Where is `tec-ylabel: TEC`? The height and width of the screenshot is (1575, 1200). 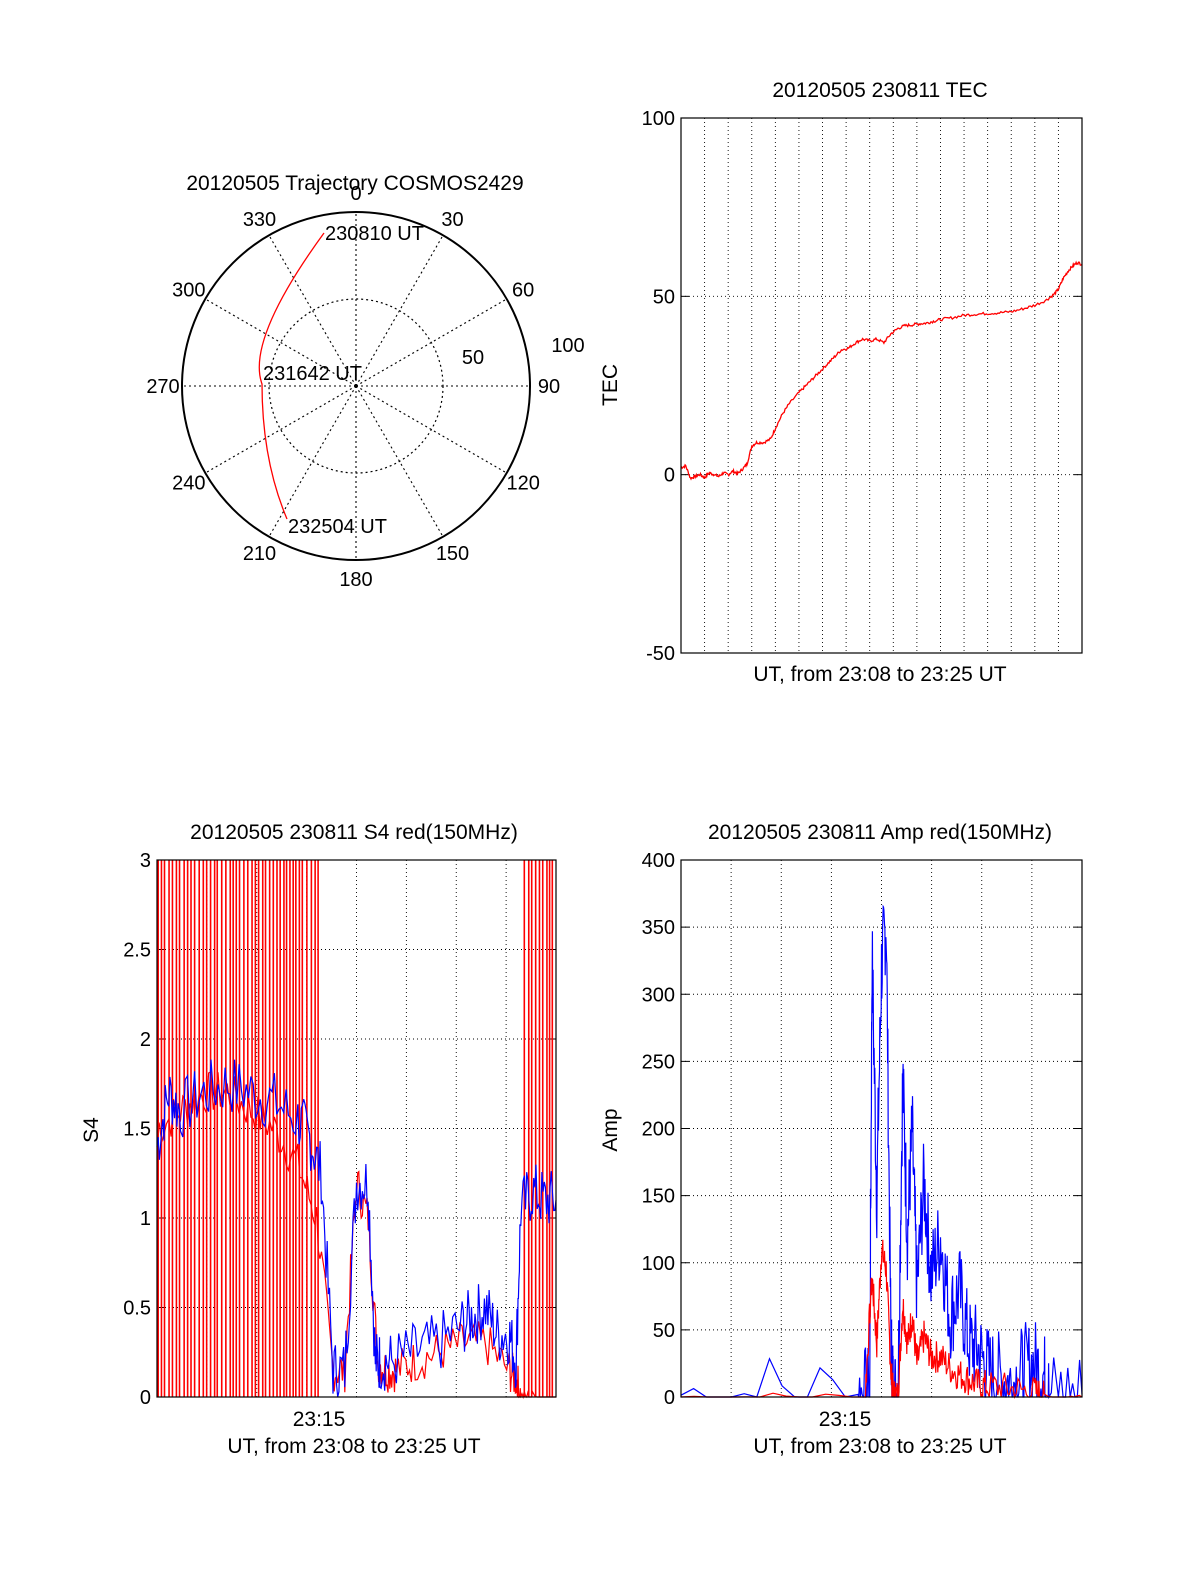
tec-ylabel: TEC is located at coordinates (610, 385).